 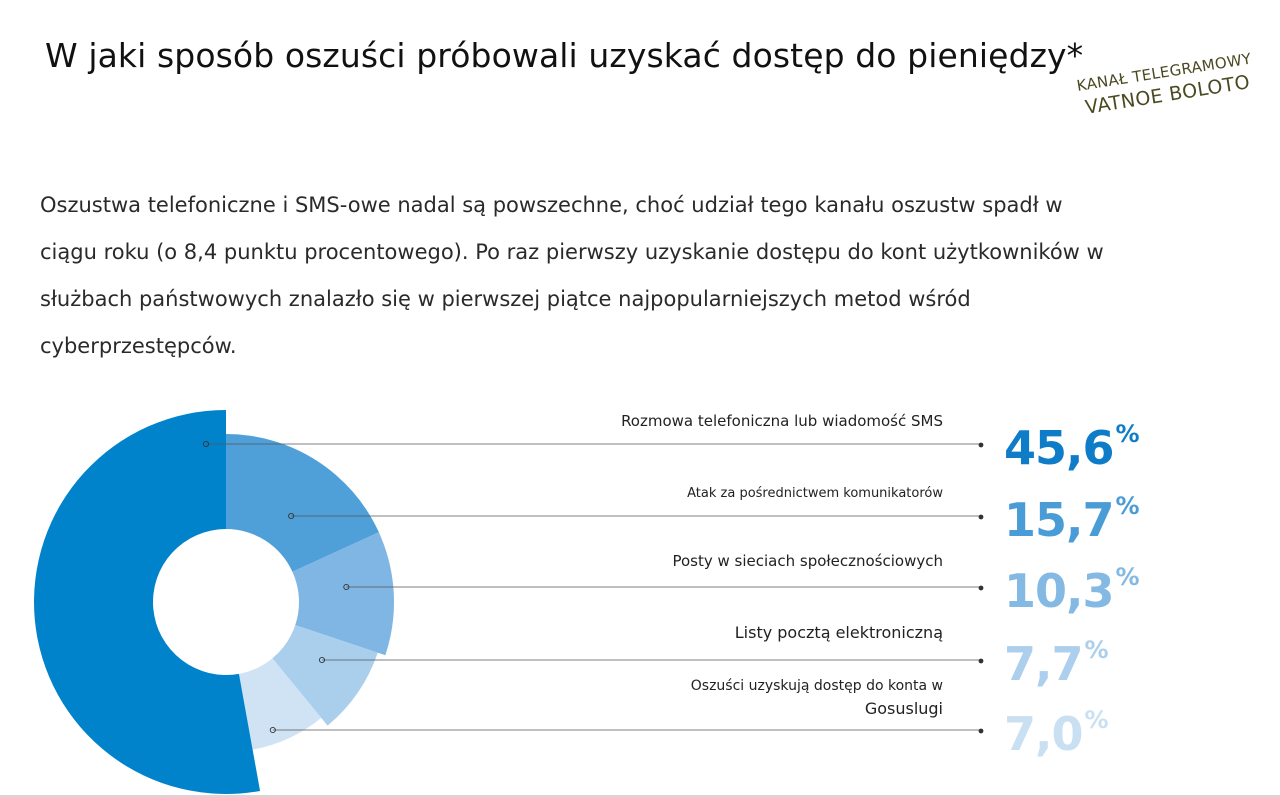 What do you see at coordinates (1059, 448) in the screenshot?
I see `value-label: 45,6` at bounding box center [1059, 448].